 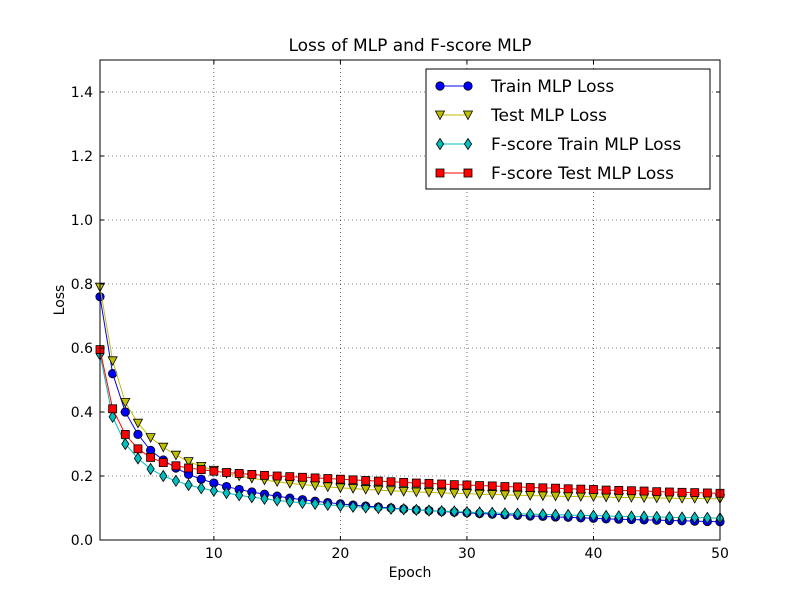 What do you see at coordinates (82, 221) in the screenshot?
I see `y-tick-label: 1.0` at bounding box center [82, 221].